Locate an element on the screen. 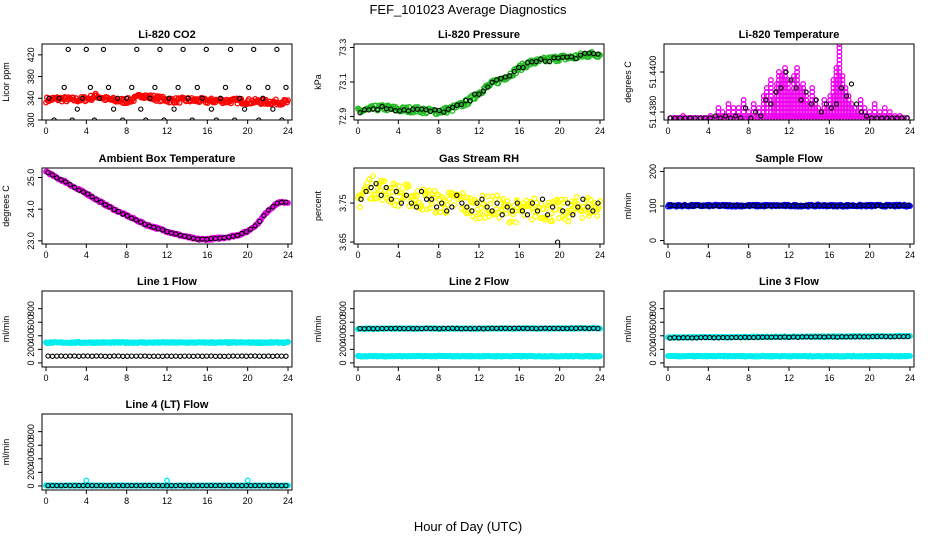 The width and height of the screenshot is (936, 540). x-tick-label: 12 is located at coordinates (479, 378).